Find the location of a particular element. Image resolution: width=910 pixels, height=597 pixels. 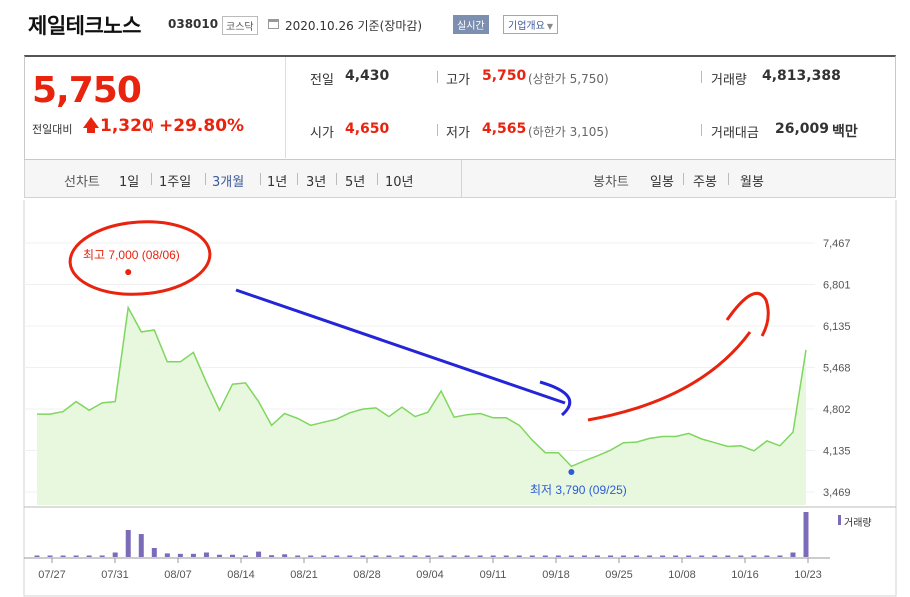

x-tick-label: 08/14 is located at coordinates (241, 575).